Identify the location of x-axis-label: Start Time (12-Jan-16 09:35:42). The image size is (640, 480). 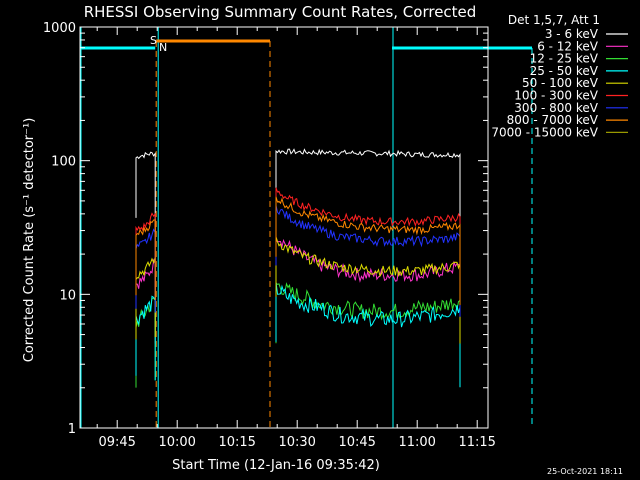
(276, 465).